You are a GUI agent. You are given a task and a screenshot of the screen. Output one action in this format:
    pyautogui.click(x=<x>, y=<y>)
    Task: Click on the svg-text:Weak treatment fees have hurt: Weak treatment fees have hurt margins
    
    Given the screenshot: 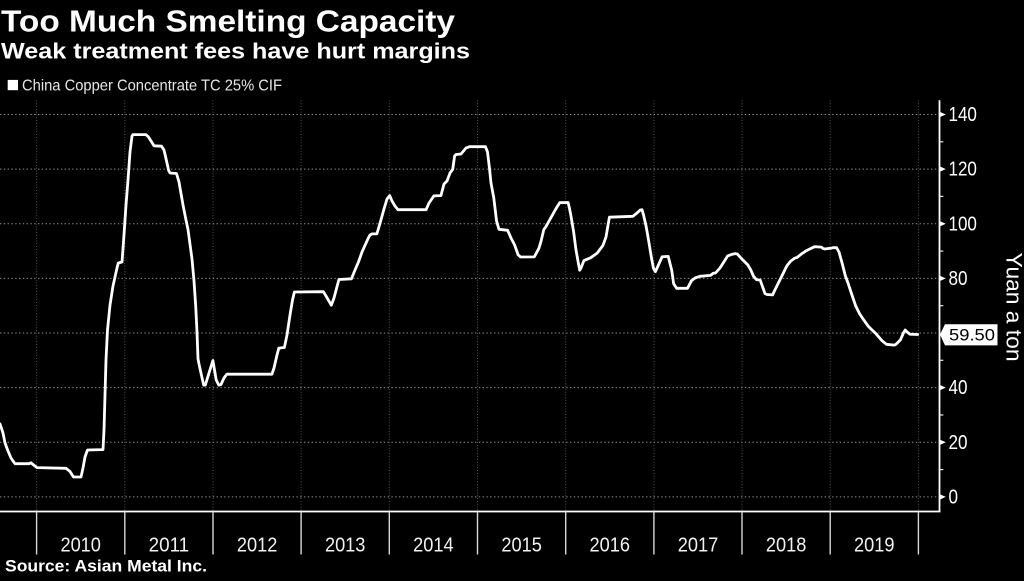 What is the action you would take?
    pyautogui.click(x=235, y=50)
    